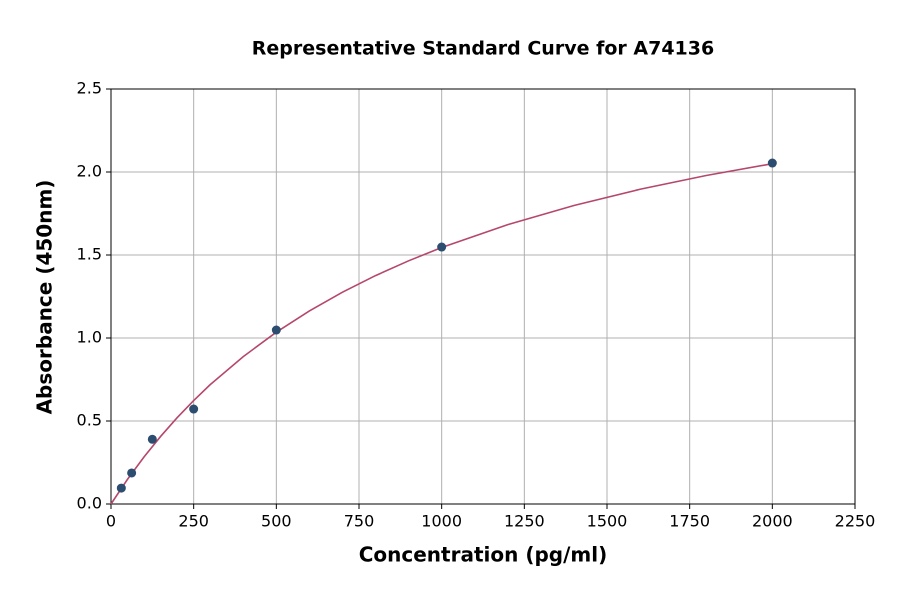  I want to click on x-tick-label: 1250, so click(524, 521).